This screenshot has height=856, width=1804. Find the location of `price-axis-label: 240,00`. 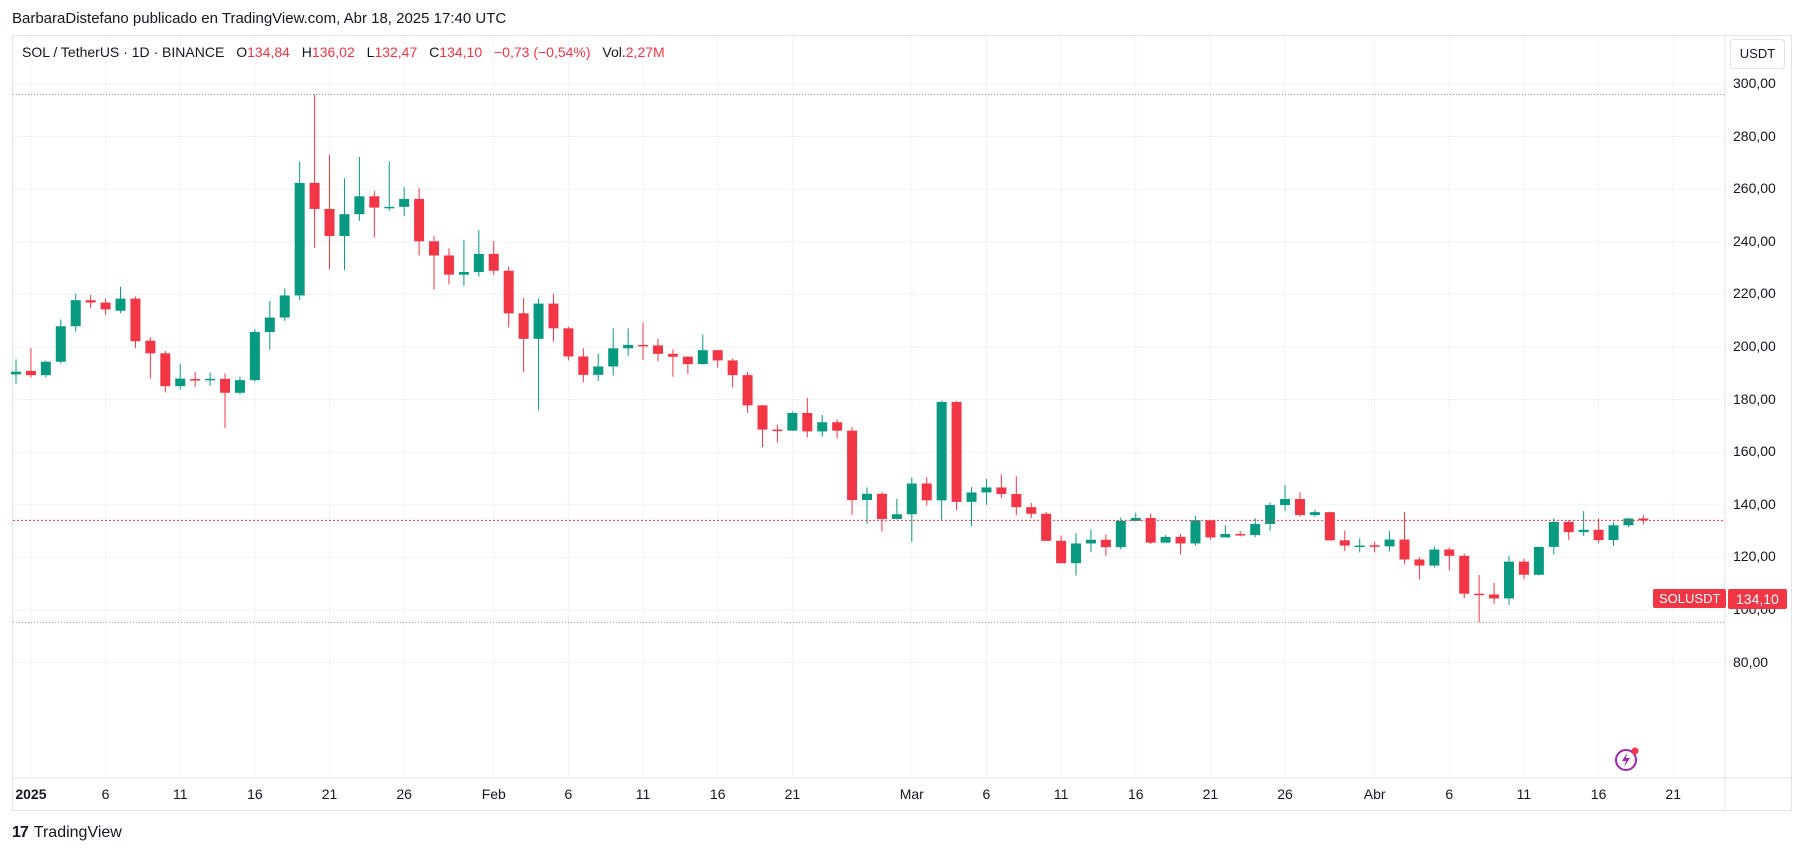

price-axis-label: 240,00 is located at coordinates (1754, 240).